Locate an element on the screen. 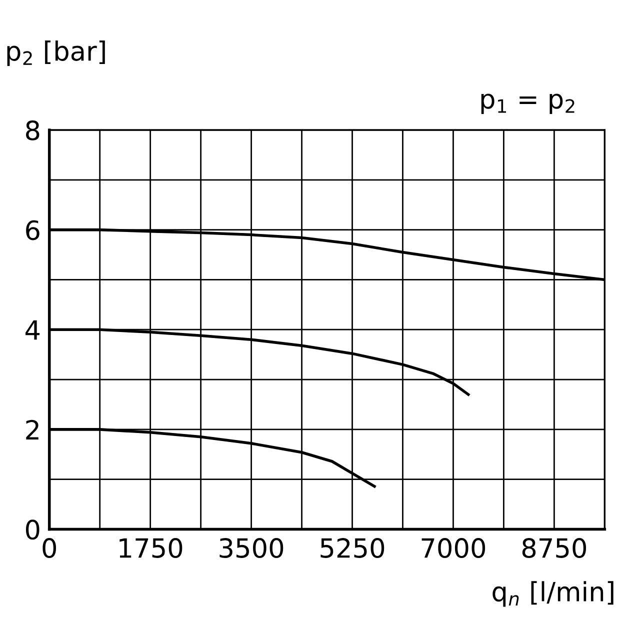 This screenshot has height=619, width=617. x-tick-label: 3500 is located at coordinates (252, 548).